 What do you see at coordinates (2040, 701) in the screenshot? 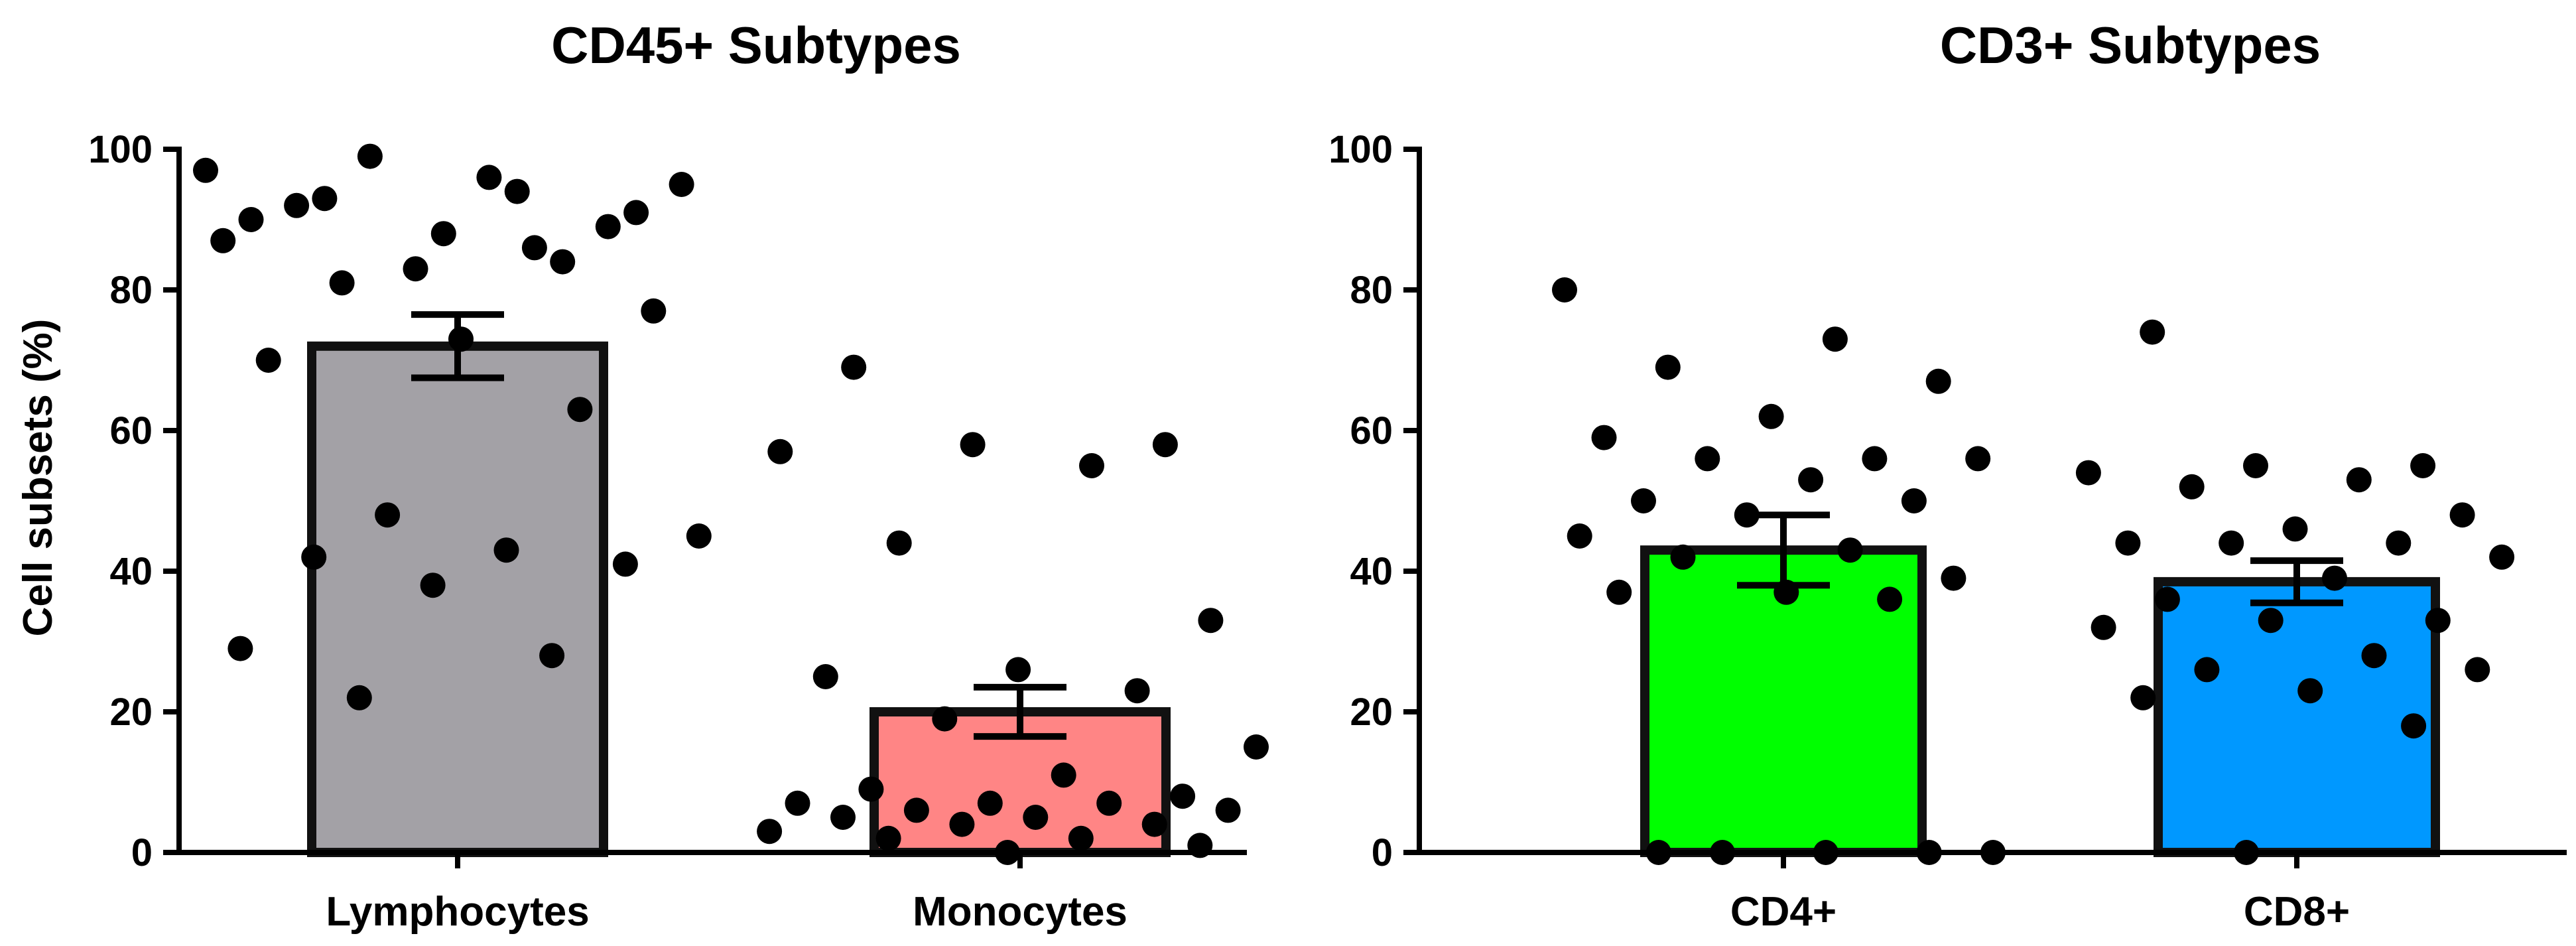
I see `bars` at bounding box center [2040, 701].